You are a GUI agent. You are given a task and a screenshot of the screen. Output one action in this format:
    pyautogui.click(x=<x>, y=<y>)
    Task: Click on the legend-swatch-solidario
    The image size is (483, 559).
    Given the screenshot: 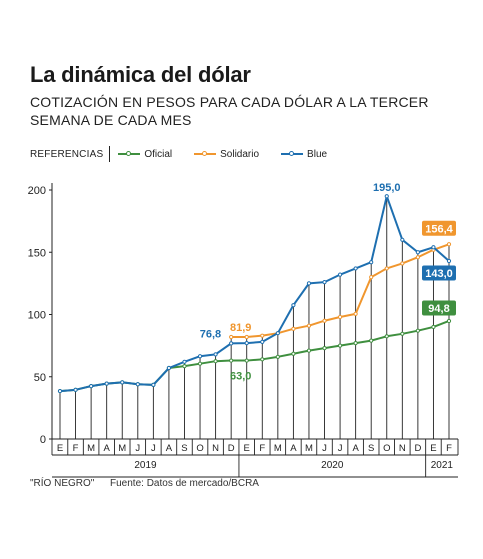 What is the action you would take?
    pyautogui.click(x=205, y=154)
    